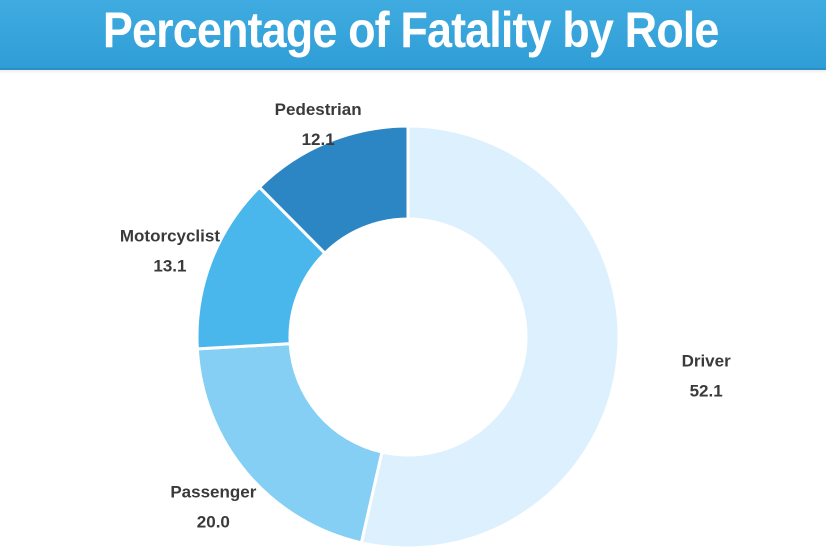 Image resolution: width=826 pixels, height=554 pixels. Describe the element at coordinates (318, 139) in the screenshot. I see `label-pedestrian-value: 12.1` at that location.